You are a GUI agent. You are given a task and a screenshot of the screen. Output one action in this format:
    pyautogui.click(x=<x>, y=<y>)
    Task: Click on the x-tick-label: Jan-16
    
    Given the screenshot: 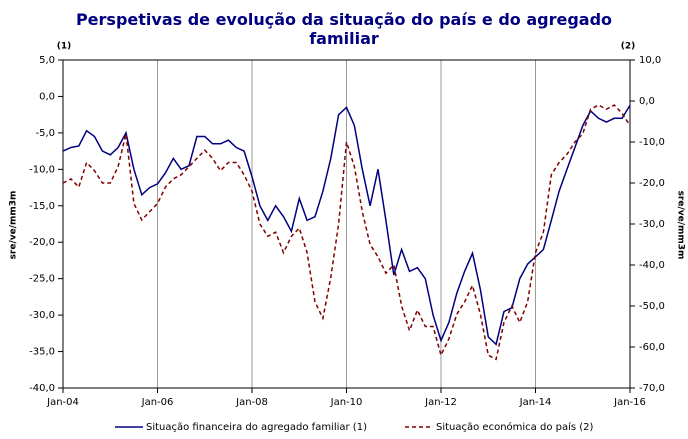 What is the action you would take?
    pyautogui.click(x=629, y=402)
    